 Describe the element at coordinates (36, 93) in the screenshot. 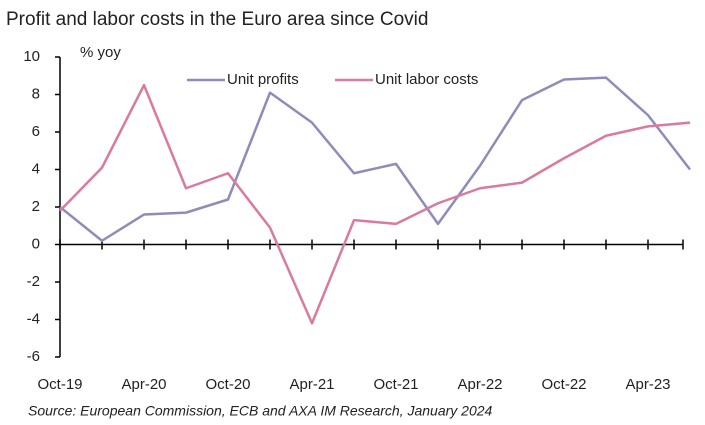

I see `y-tick-label: 8` at that location.